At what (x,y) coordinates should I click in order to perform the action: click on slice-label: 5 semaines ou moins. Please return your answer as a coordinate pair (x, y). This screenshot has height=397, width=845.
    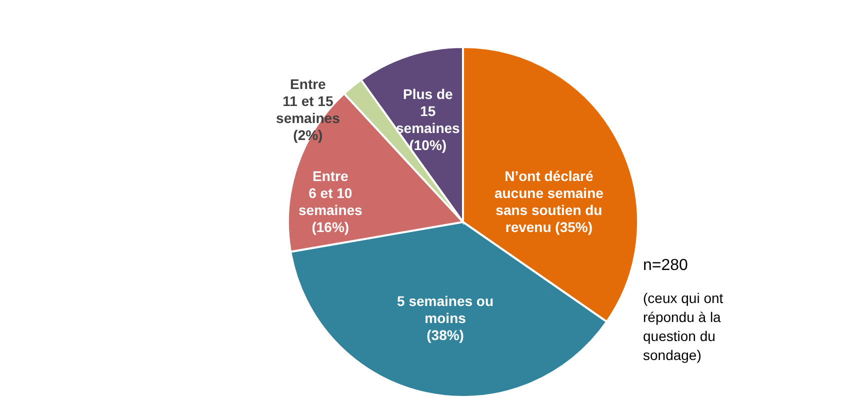
    Looking at the image, I should click on (445, 309).